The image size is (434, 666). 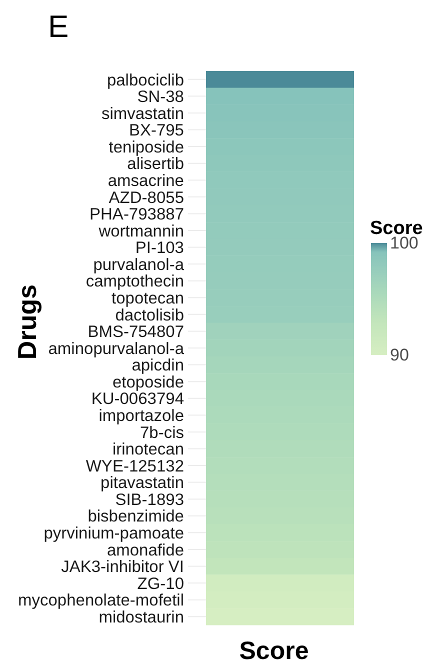 What do you see at coordinates (274, 651) in the screenshot?
I see `x-axis-title: Score` at bounding box center [274, 651].